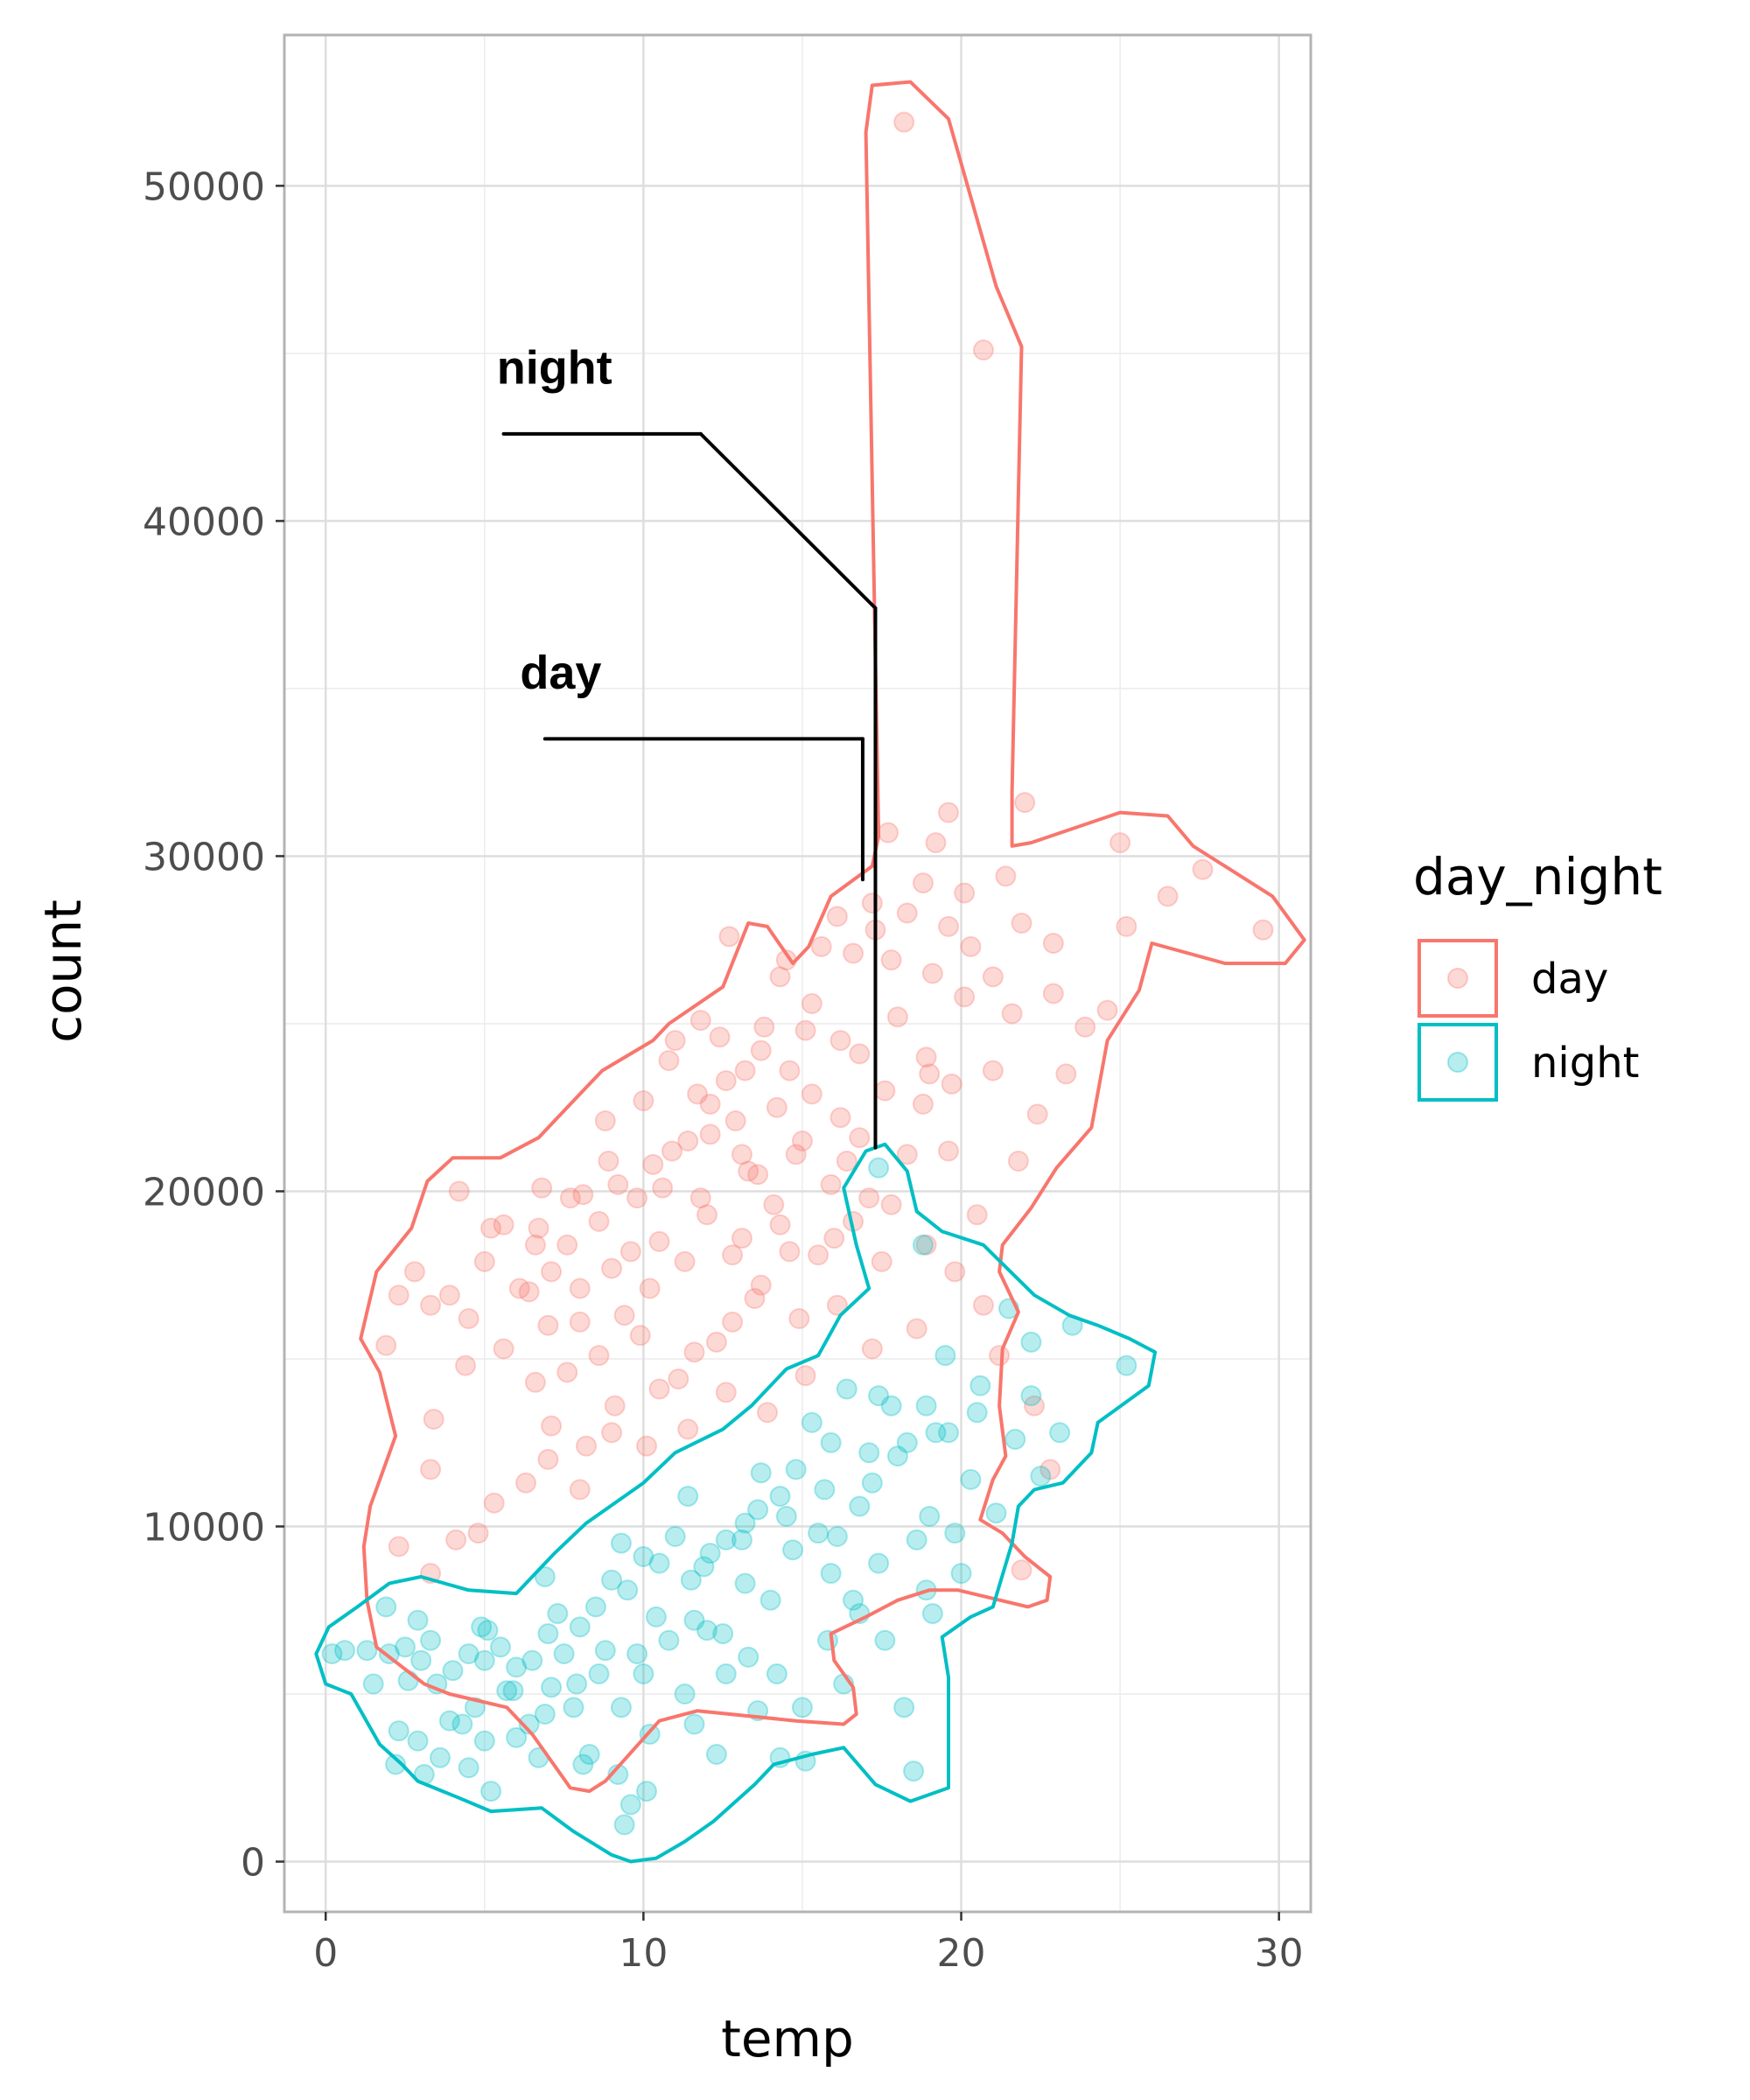  I want to click on legend-label-night: night, so click(1585, 1063).